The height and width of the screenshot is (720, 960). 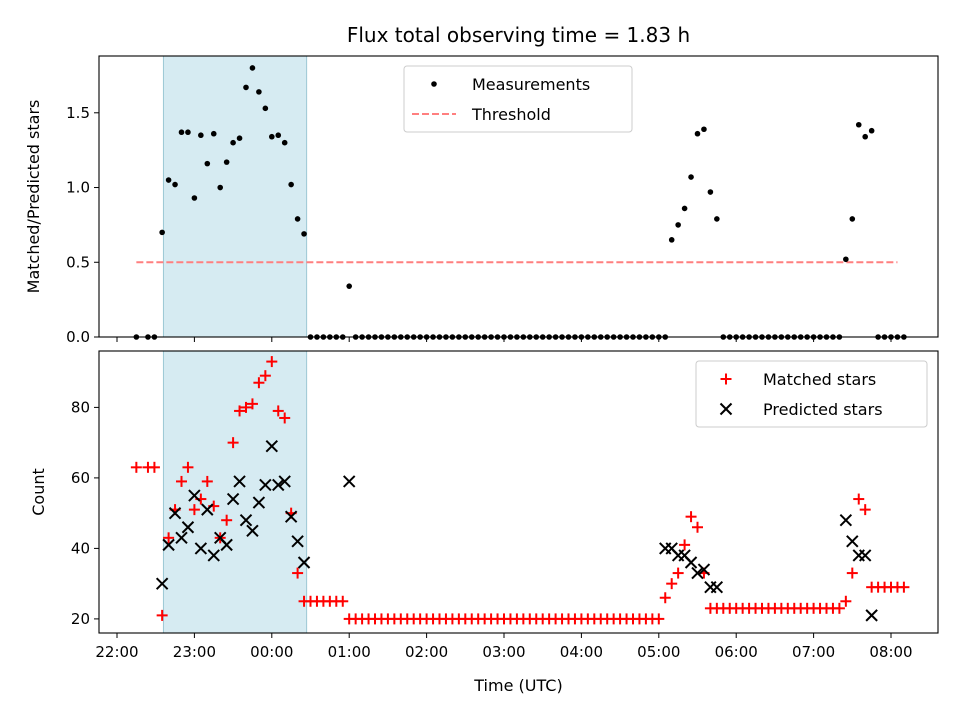 I want to click on legend-threshold-label: Threshold, so click(x=511, y=114).